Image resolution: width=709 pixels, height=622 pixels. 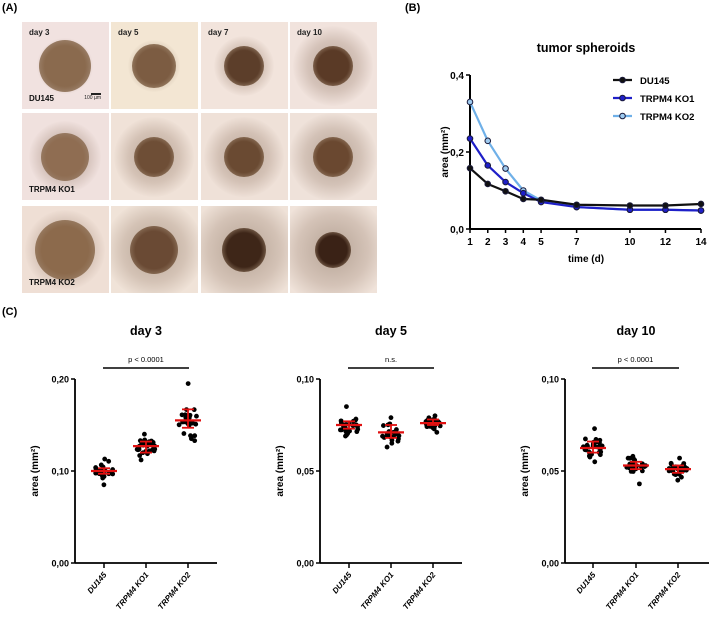 I want to click on x-tick-label: 10, so click(x=630, y=242).